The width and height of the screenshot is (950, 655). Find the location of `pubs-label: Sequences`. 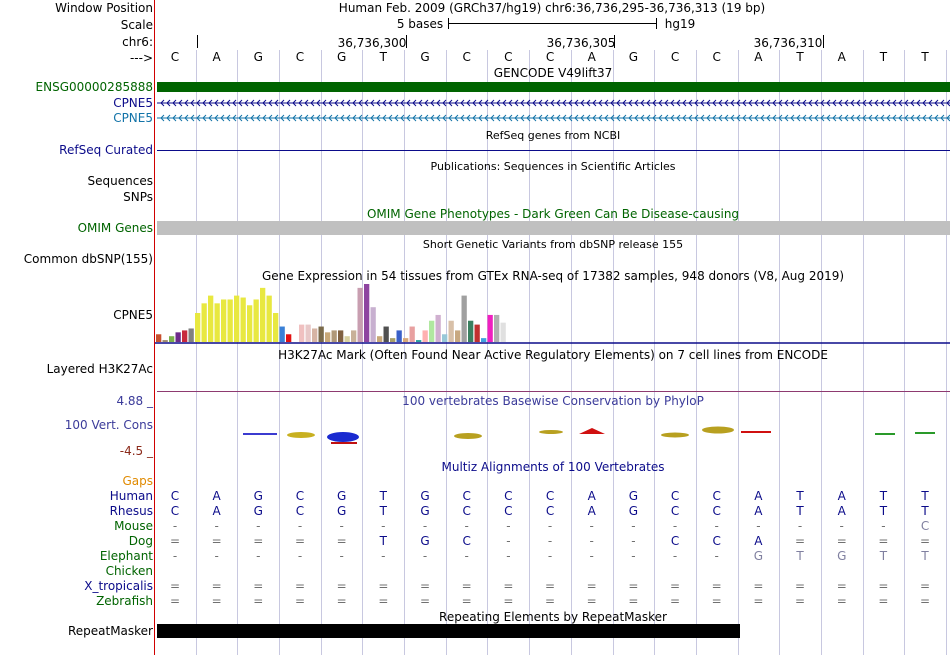

pubs-label: Sequences is located at coordinates (120, 181).